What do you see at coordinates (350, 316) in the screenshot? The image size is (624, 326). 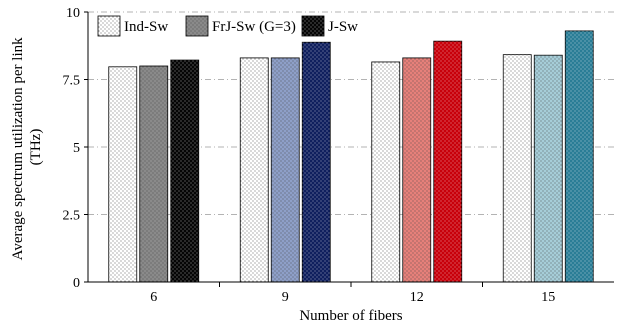 I see `x-axis-title: Number of fibers` at bounding box center [350, 316].